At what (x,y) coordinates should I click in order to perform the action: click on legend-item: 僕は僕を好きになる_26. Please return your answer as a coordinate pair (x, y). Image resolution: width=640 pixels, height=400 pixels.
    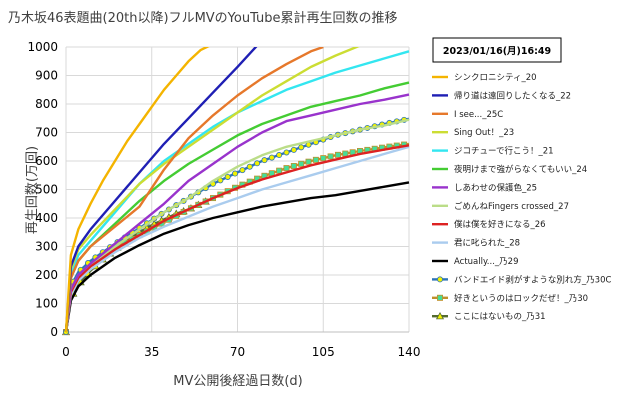
    Looking at the image, I should click on (489, 224).